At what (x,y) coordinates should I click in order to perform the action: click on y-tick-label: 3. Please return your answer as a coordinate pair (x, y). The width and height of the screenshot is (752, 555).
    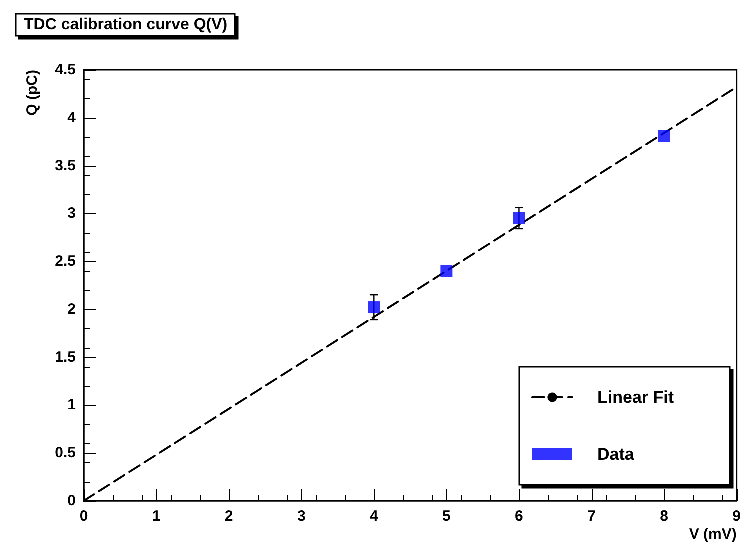
    Looking at the image, I should click on (72, 213).